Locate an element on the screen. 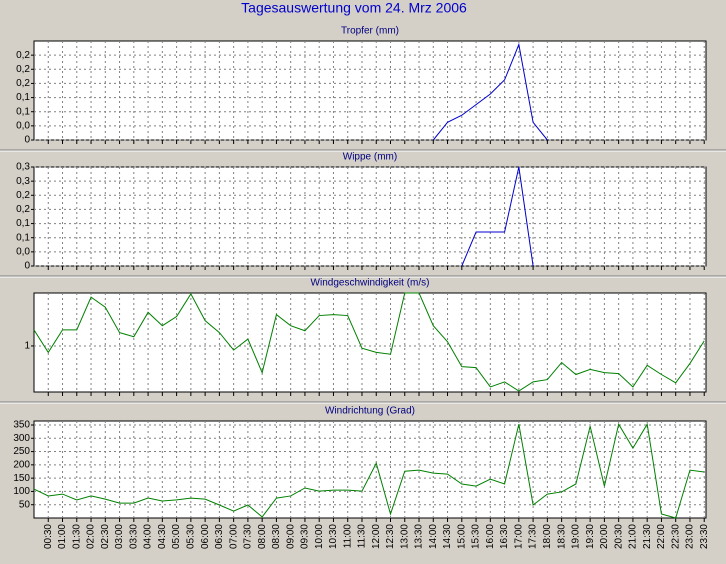  x-tick-label: 17:00 is located at coordinates (518, 536).